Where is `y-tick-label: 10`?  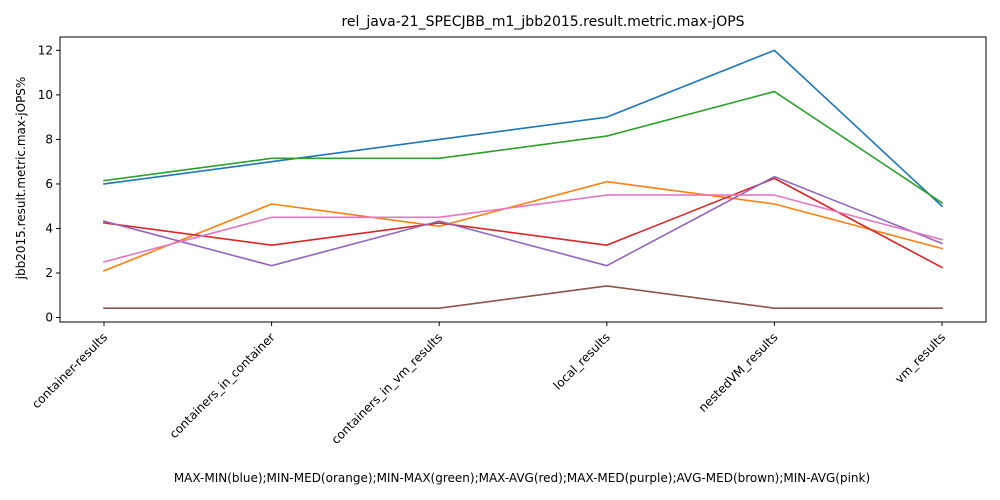
y-tick-label: 10 is located at coordinates (45, 95).